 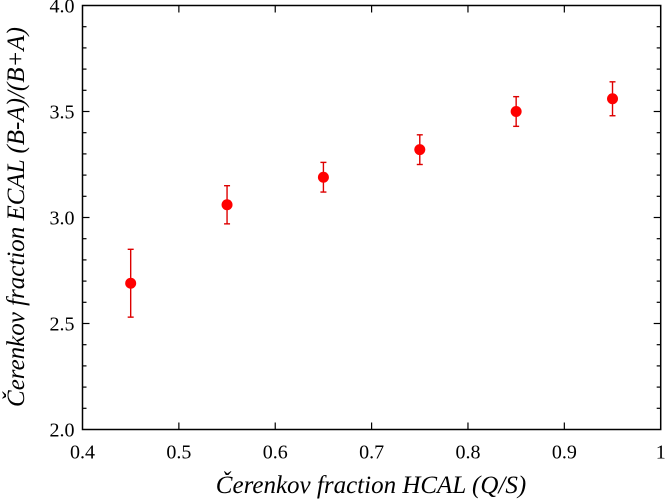 What do you see at coordinates (371, 485) in the screenshot?
I see `x-axis-label: Čerenkov fraction HCAL (Q/S)` at bounding box center [371, 485].